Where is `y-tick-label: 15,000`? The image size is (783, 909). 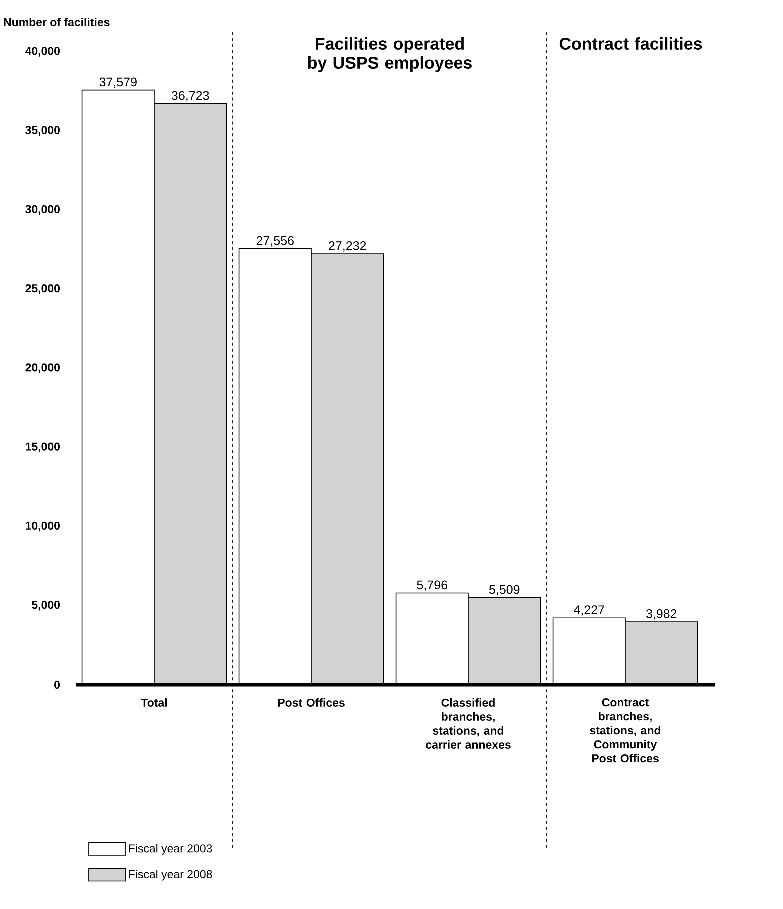 y-tick-label: 15,000 is located at coordinates (43, 447).